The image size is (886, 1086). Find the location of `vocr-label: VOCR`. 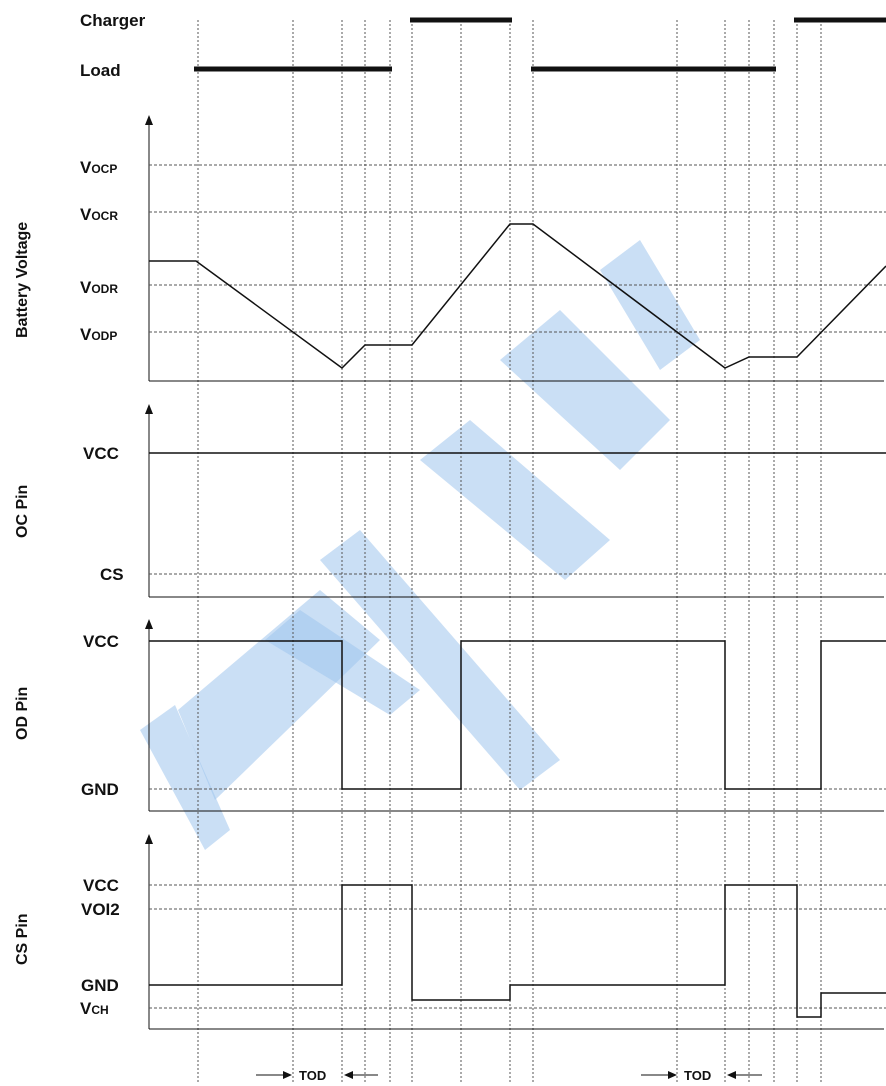

vocr-label: VOCR is located at coordinates (99, 214).